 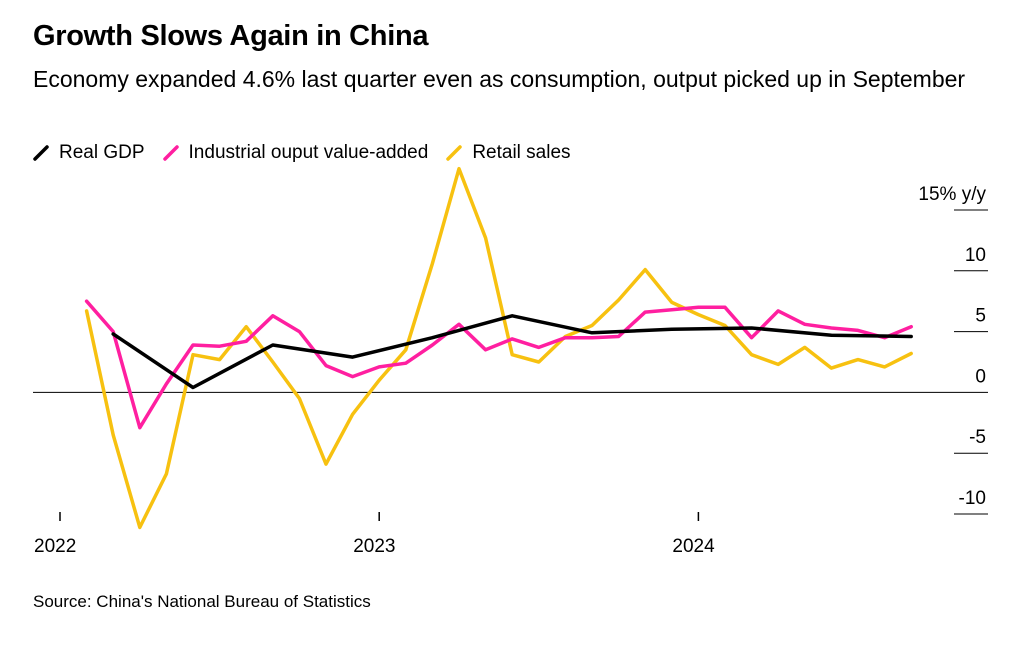 What do you see at coordinates (374, 546) in the screenshot?
I see `x-tick-label: 2023` at bounding box center [374, 546].